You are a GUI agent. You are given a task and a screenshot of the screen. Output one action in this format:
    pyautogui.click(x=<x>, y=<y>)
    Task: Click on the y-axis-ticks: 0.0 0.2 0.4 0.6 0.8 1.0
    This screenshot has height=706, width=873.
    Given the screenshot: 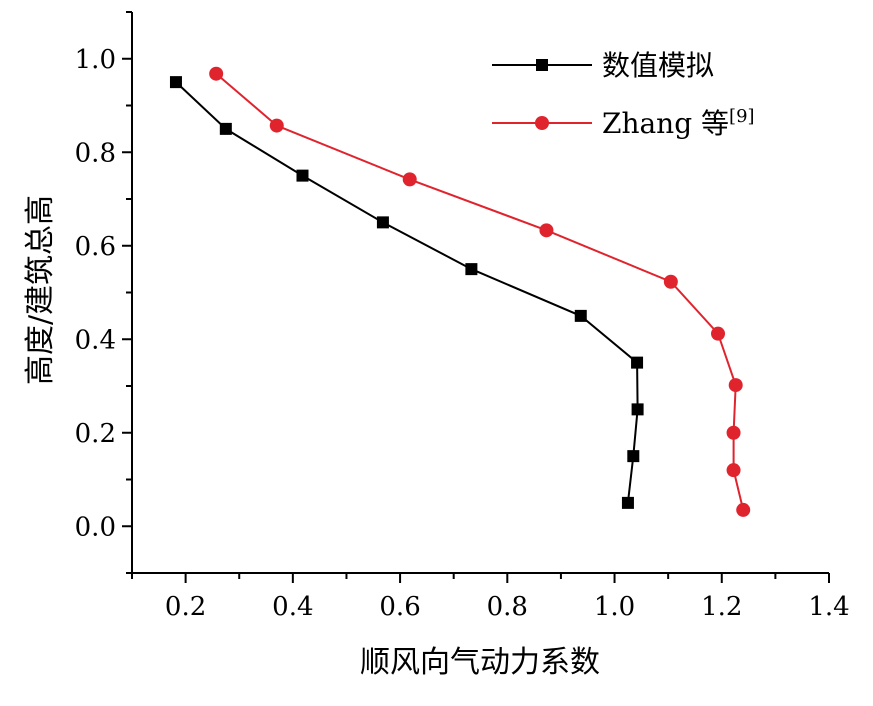 What is the action you would take?
    pyautogui.click(x=103, y=292)
    